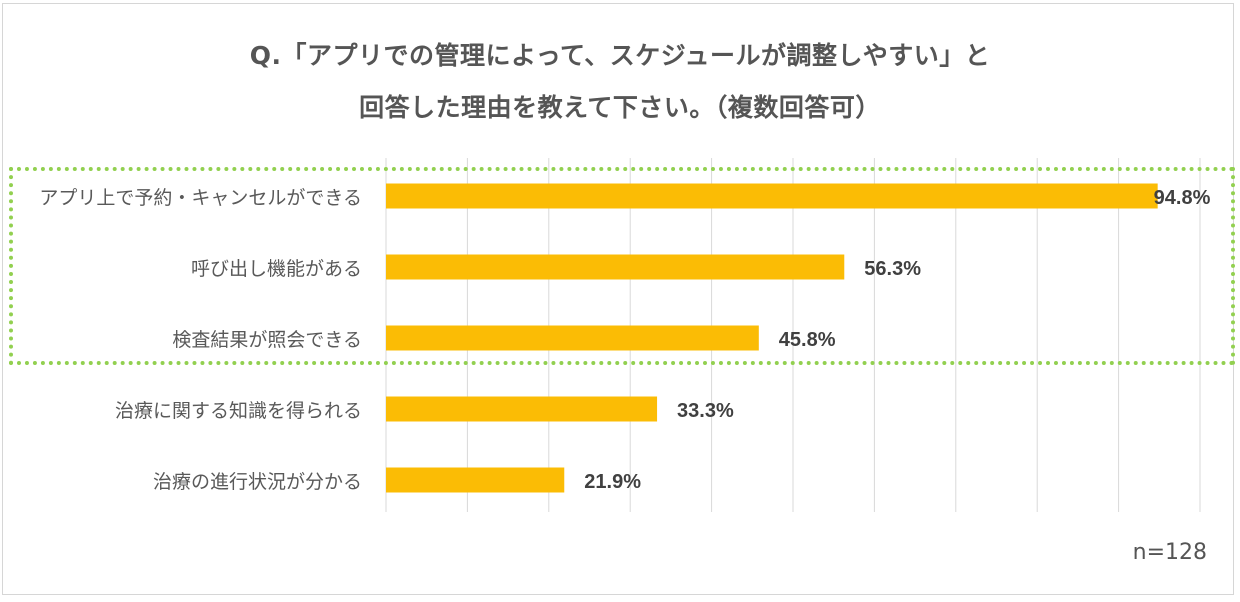 Image resolution: width=1240 pixels, height=602 pixels. I want to click on category-label: 検査結果が照会できる, so click(267, 340).